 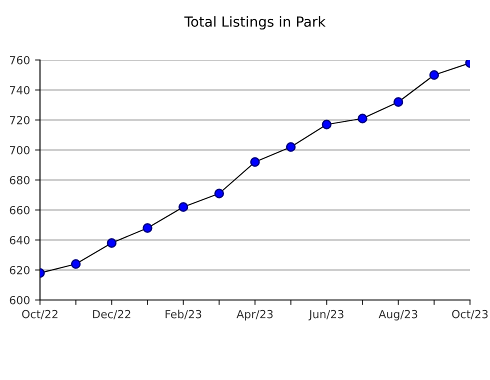 I want to click on y-tick-label: 600, so click(x=20, y=300).